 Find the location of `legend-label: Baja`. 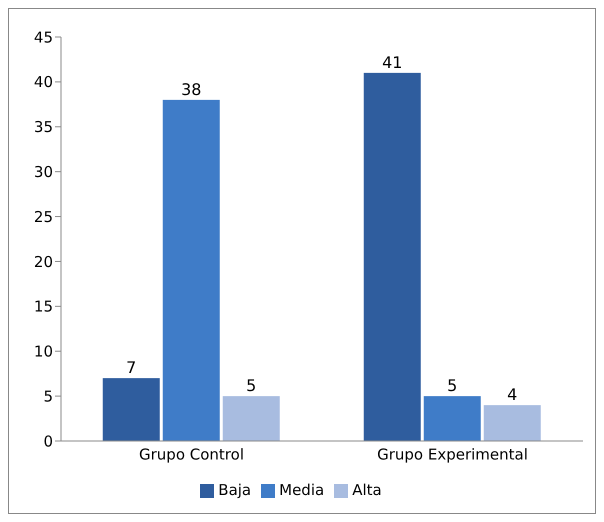

legend-label: Baja is located at coordinates (235, 490).